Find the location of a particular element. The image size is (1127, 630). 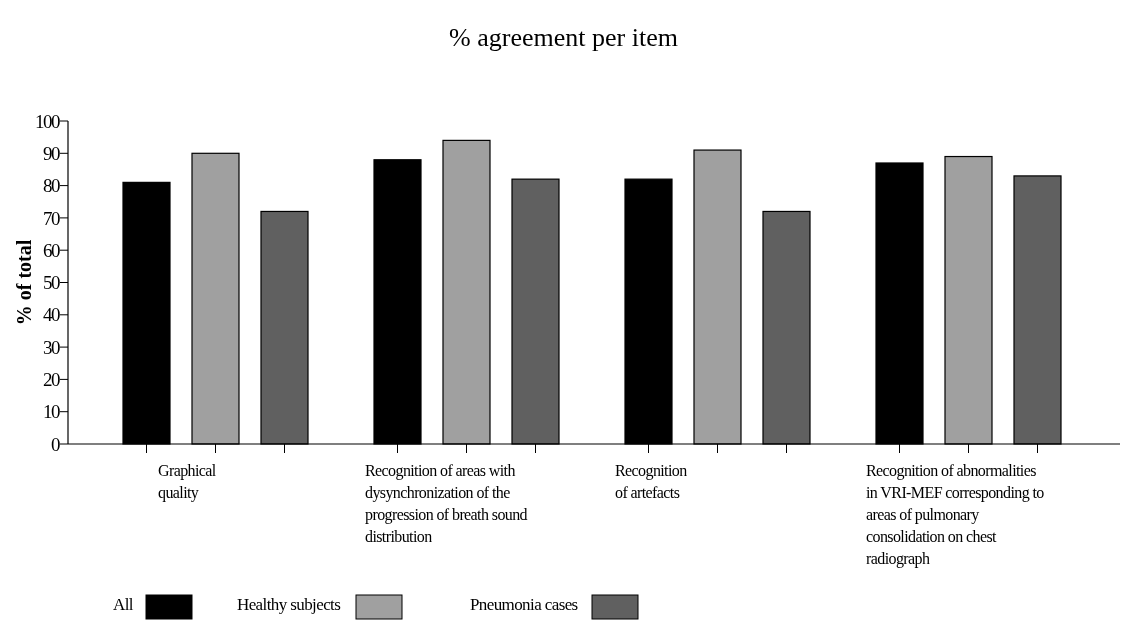

x-tick-label: Recognition of artefacts is located at coordinates (651, 481).